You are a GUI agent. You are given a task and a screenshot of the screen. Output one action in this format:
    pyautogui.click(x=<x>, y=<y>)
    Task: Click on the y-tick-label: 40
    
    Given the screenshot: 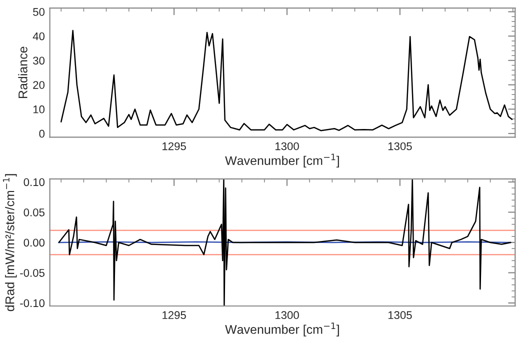 What is the action you would take?
    pyautogui.click(x=38, y=36)
    